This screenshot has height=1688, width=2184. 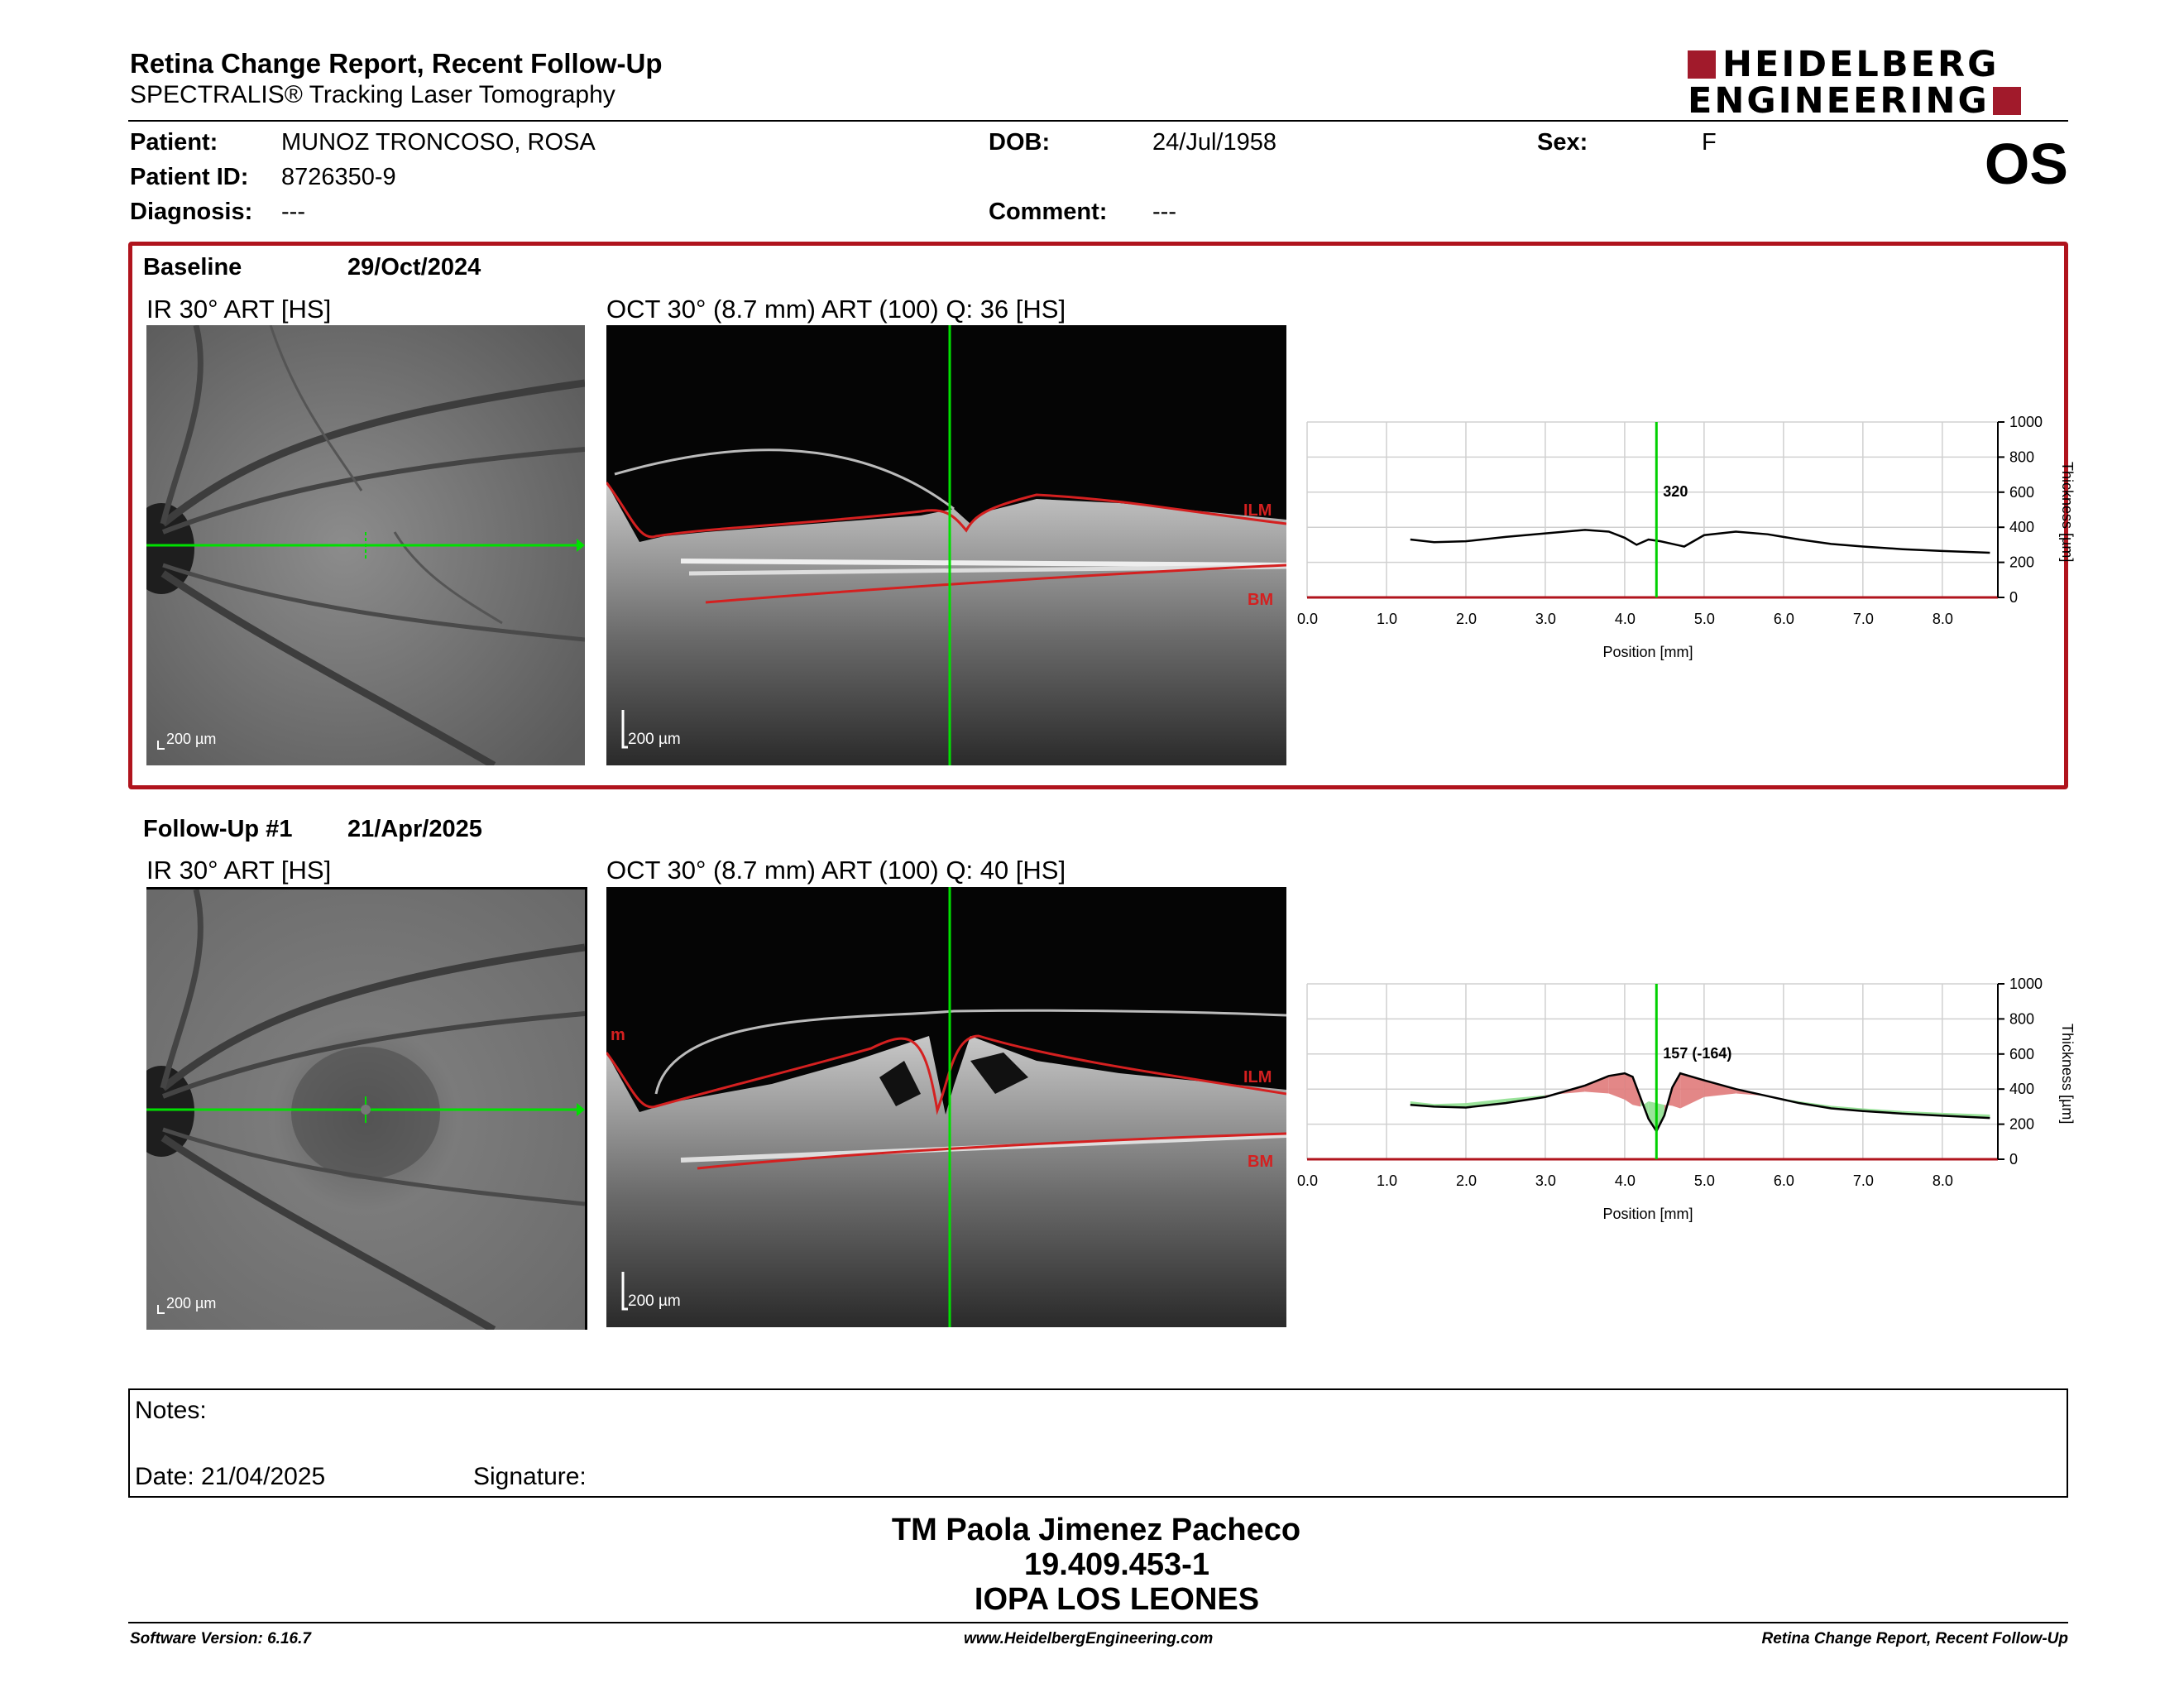 What do you see at coordinates (230, 1476) in the screenshot?
I see `notes-date: Date: 21/04/2025` at bounding box center [230, 1476].